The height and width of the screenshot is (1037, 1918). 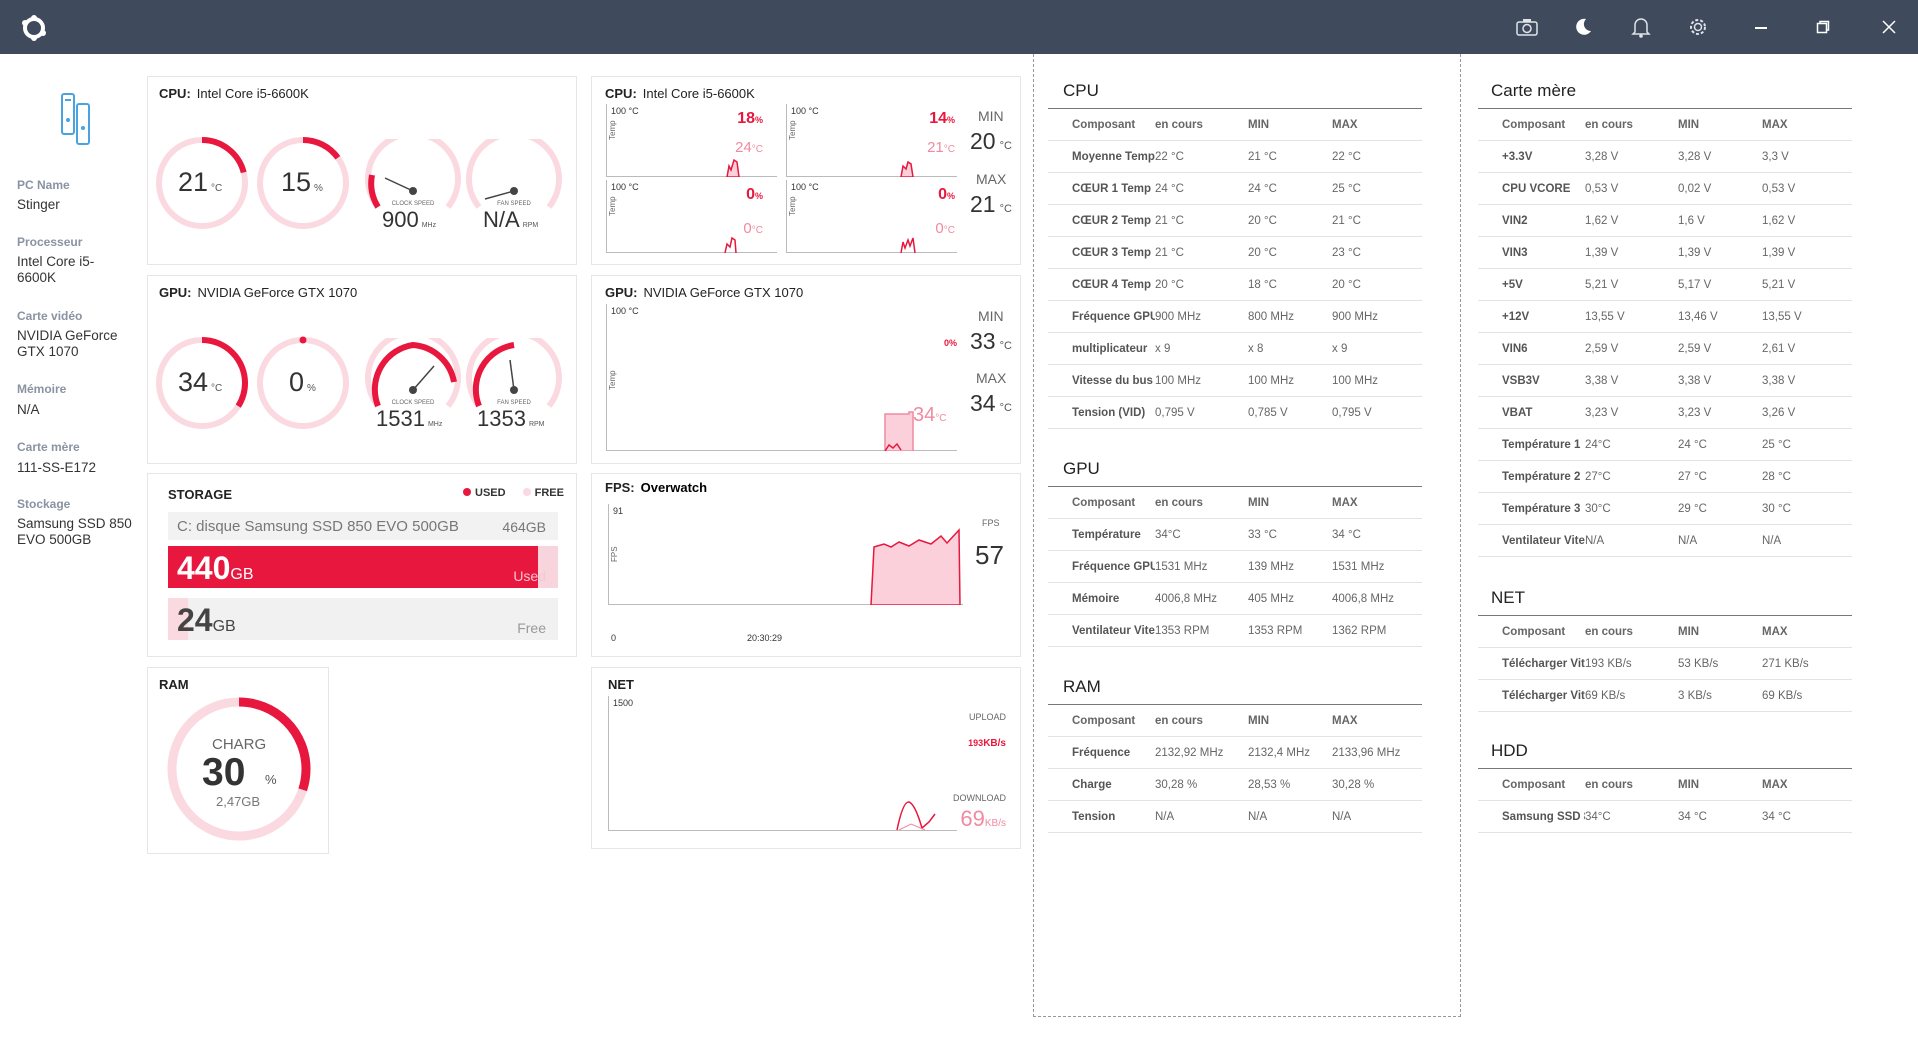 What do you see at coordinates (1779, 220) in the screenshot?
I see `table-cell: 1,62 V` at bounding box center [1779, 220].